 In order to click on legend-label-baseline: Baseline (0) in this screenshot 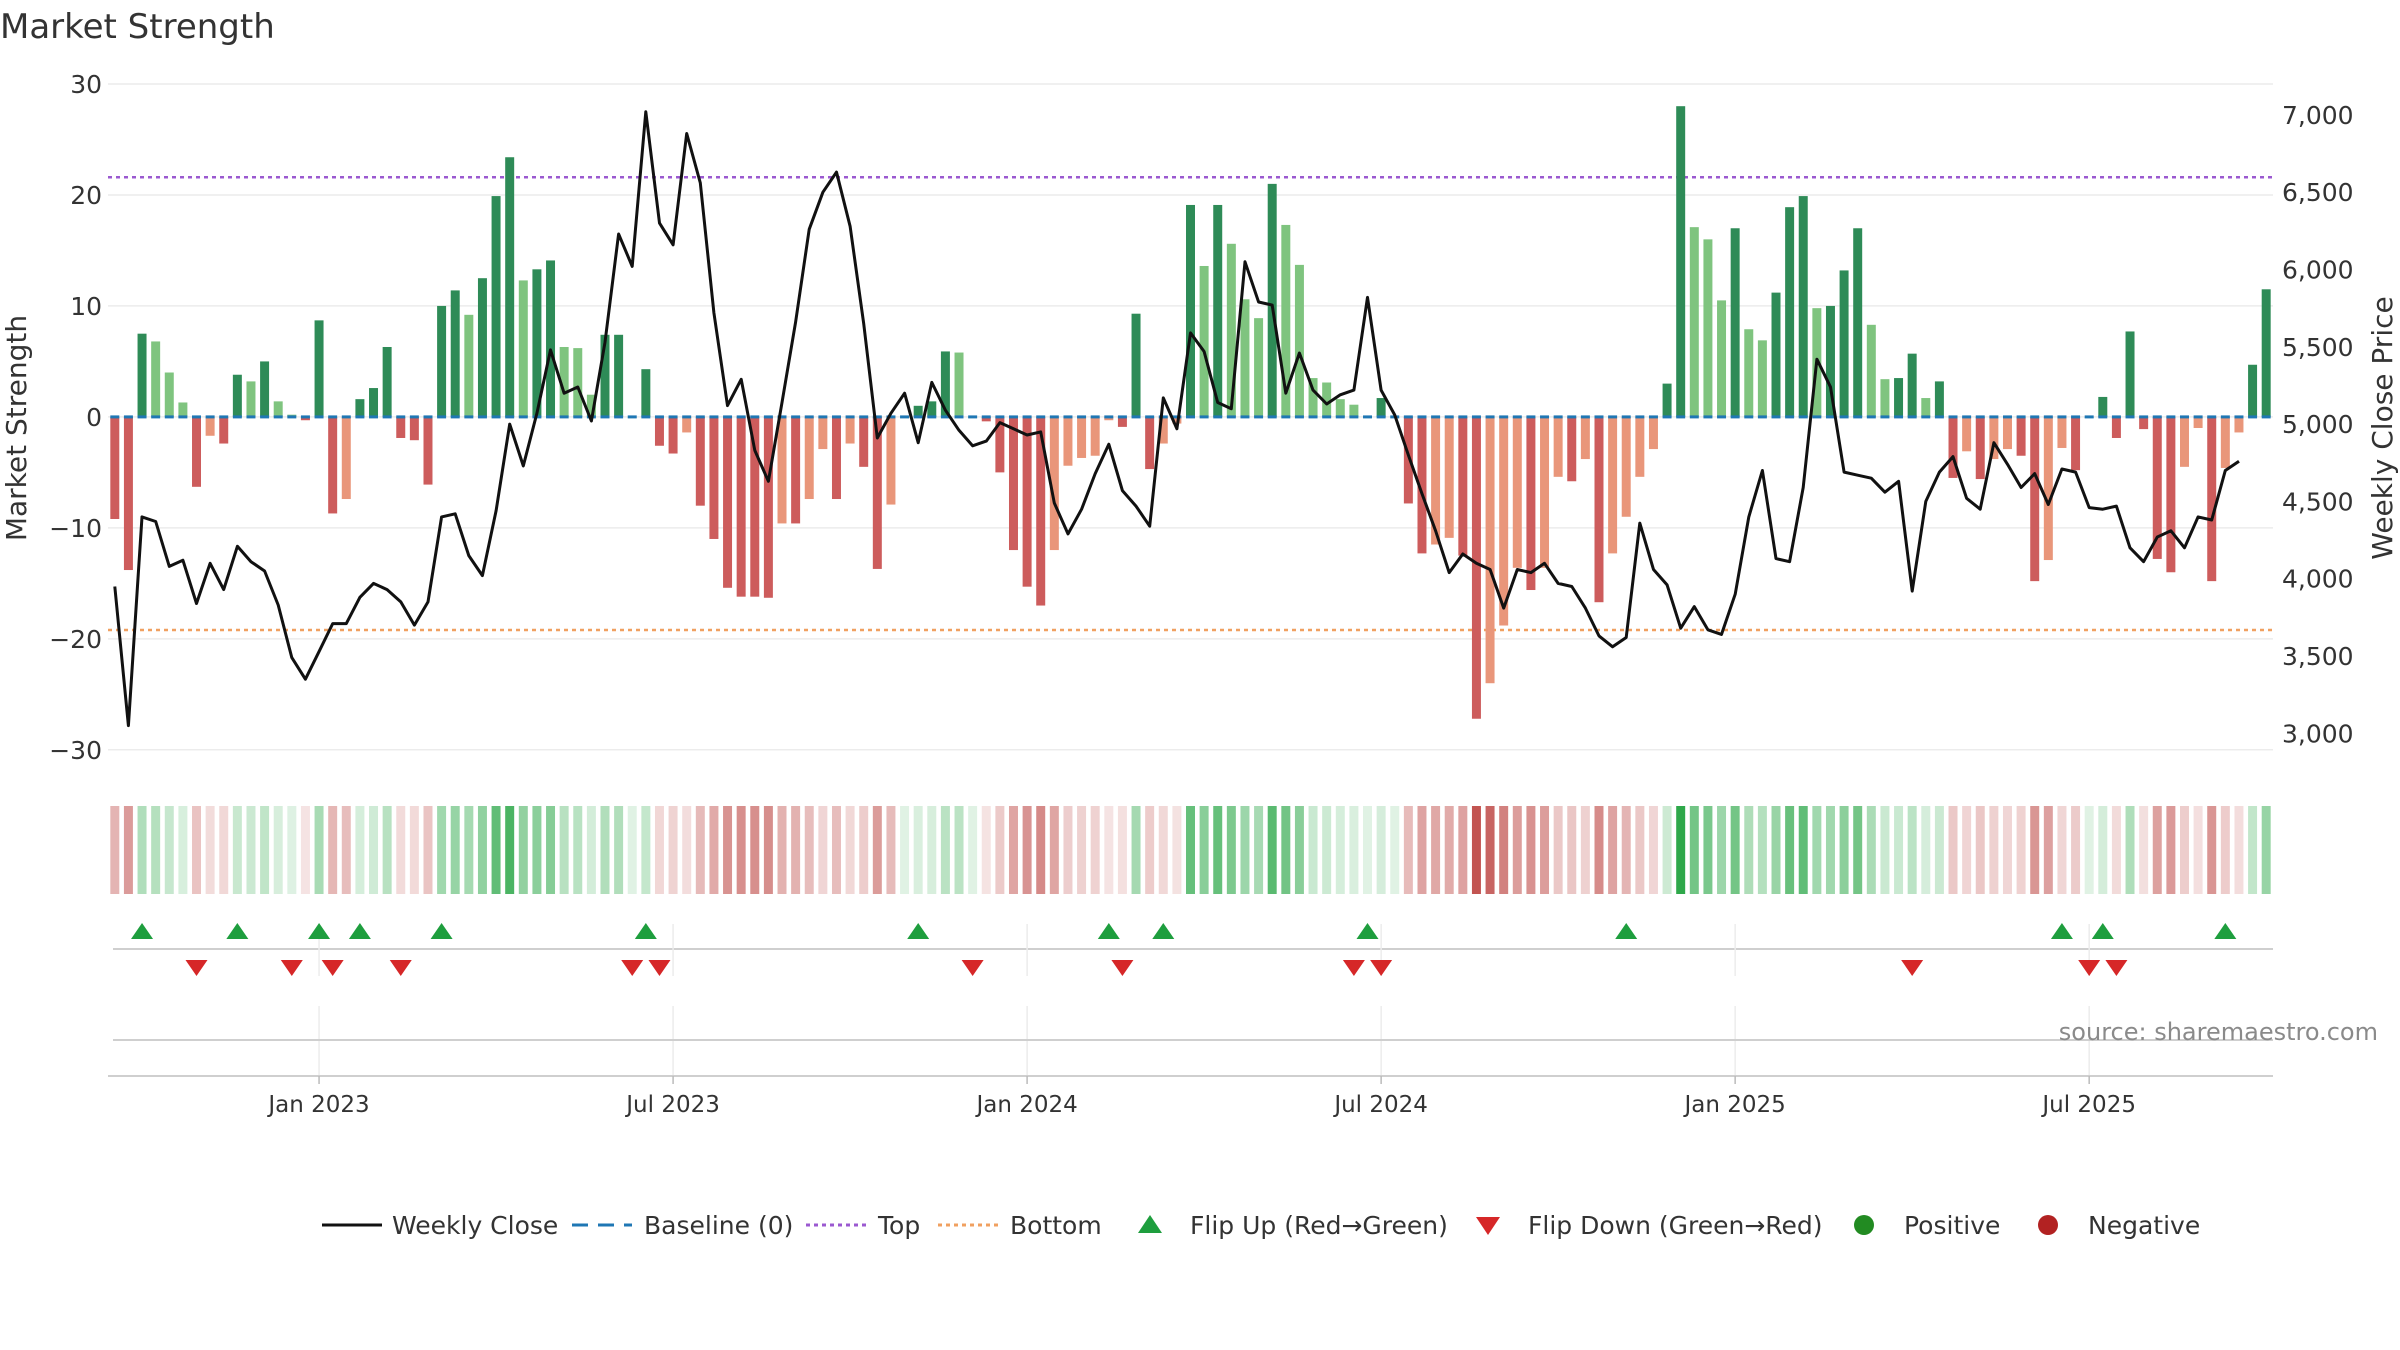, I will do `click(718, 1225)`.